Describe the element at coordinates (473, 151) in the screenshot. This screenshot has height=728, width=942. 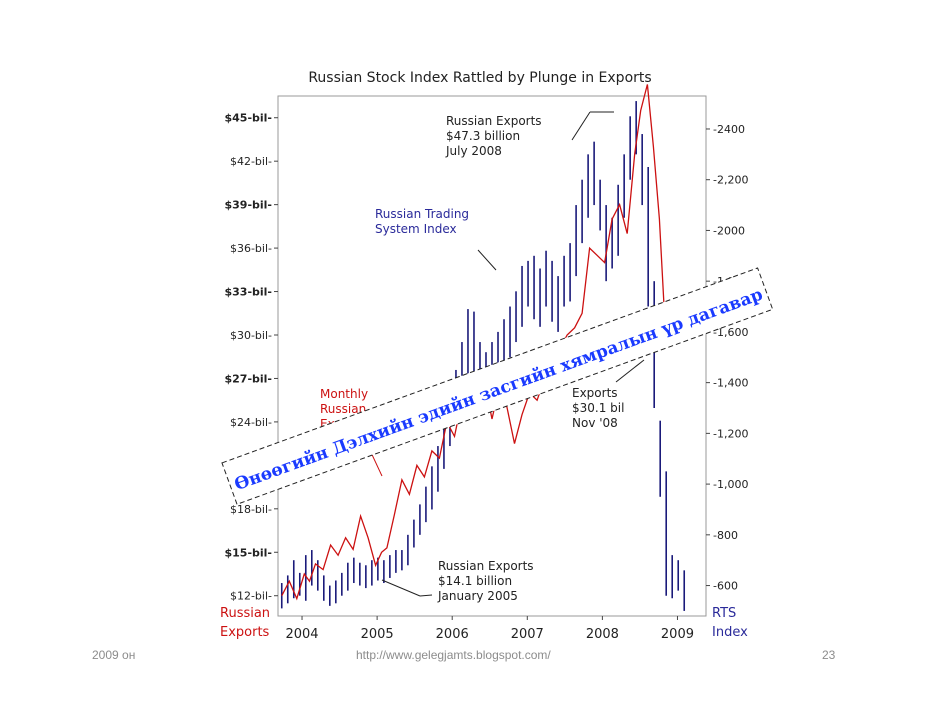
I see `peak-annotation: July 2008` at that location.